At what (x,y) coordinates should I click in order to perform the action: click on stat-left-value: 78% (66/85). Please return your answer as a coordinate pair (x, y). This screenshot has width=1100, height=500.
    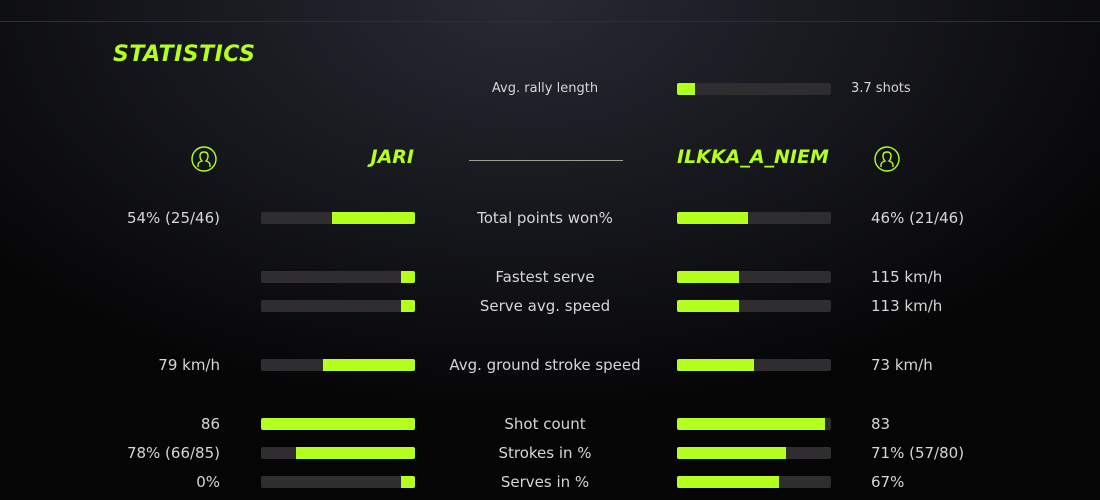
    Looking at the image, I should click on (173, 453).